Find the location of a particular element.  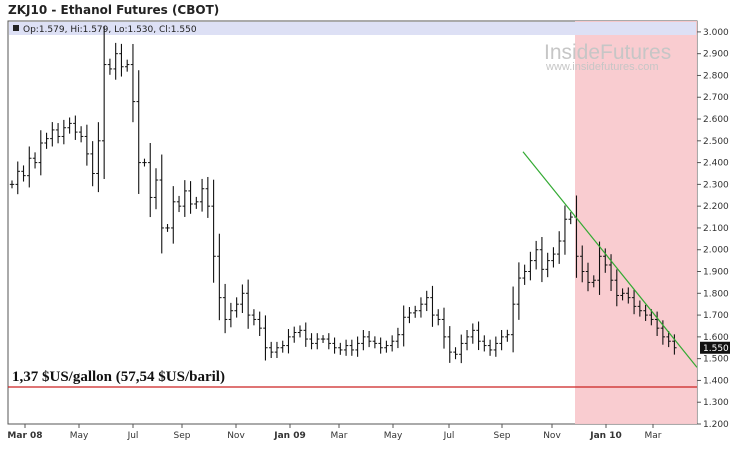

chart-title: ZKJ10 - Ethanol Futures (CBOT) is located at coordinates (114, 10).